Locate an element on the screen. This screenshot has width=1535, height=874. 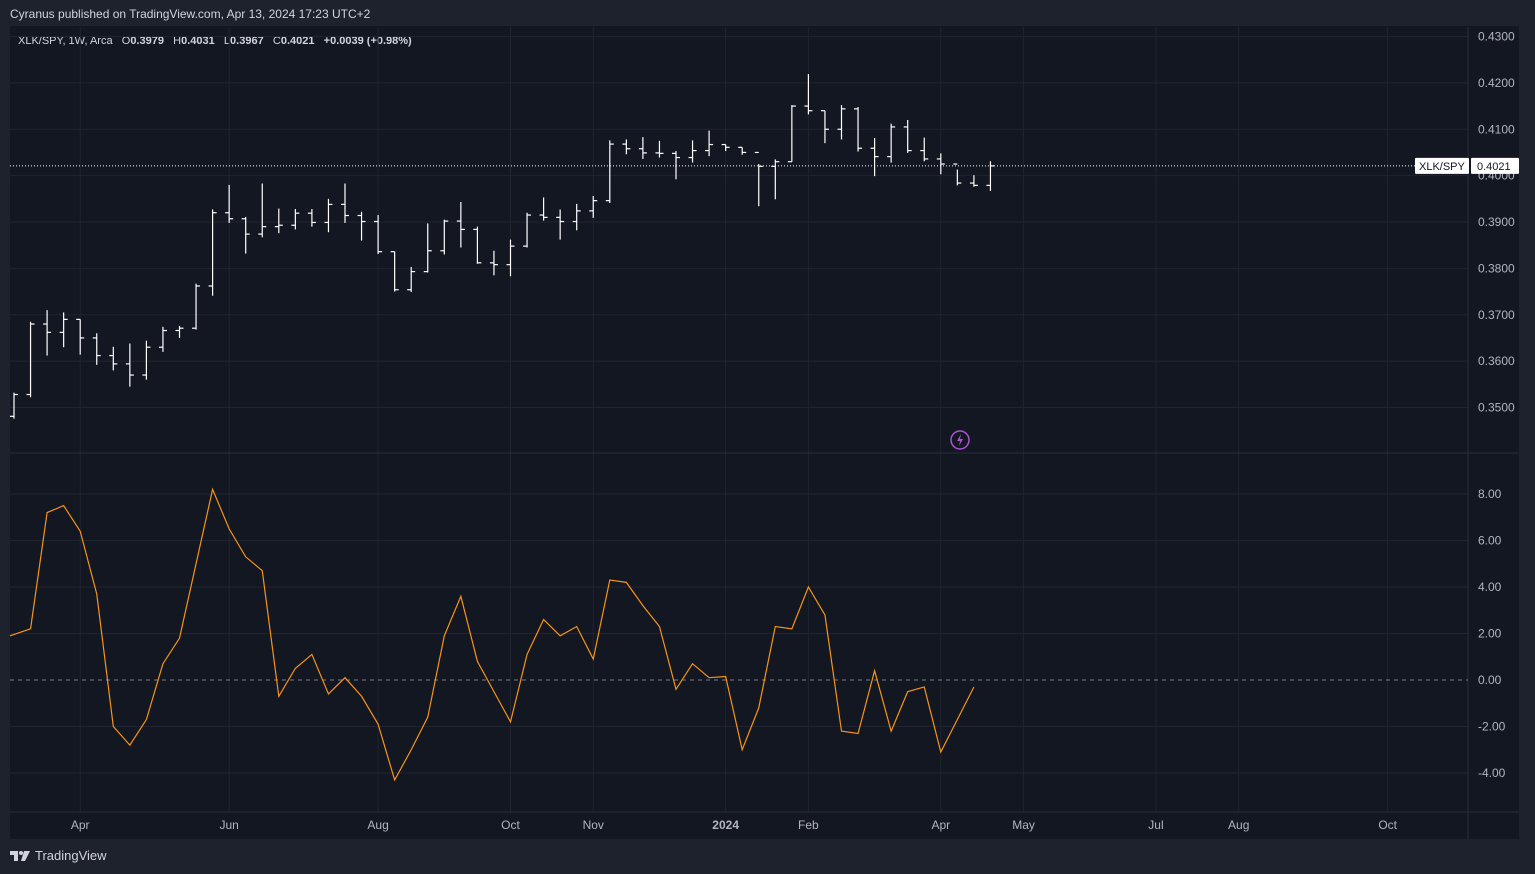
lightning-icon-bolt is located at coordinates (960, 440).